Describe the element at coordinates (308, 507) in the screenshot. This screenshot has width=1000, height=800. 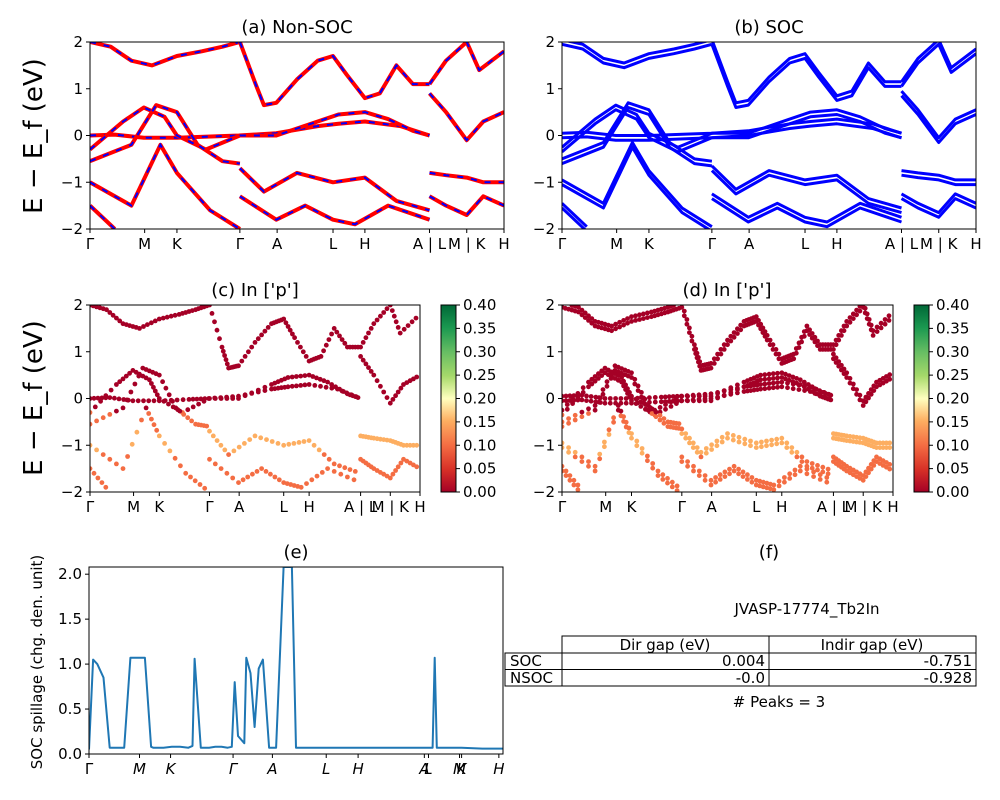
I see `xtick-label: H` at that location.